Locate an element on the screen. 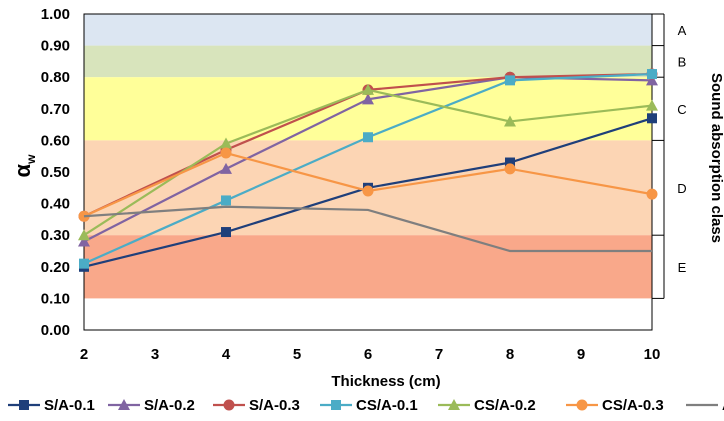  legend-item: S/A-0.1 is located at coordinates (51, 405).